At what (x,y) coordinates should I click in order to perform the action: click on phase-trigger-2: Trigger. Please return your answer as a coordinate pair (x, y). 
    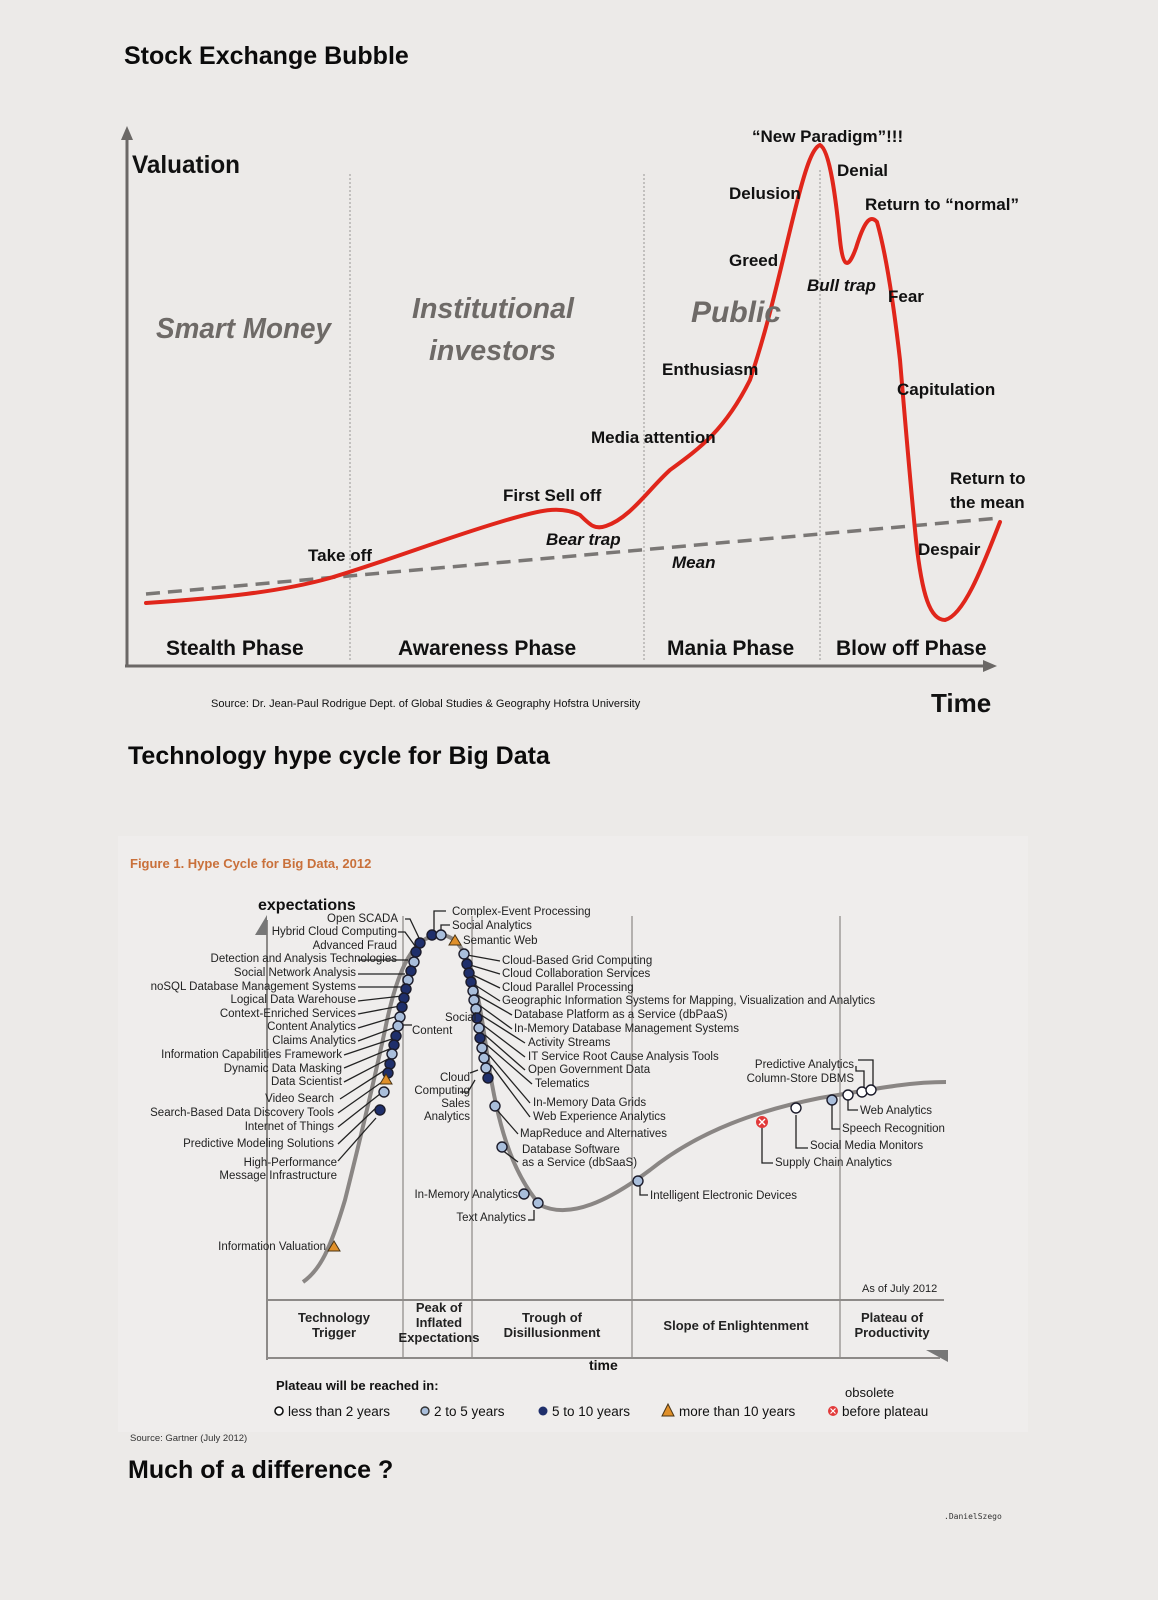
    Looking at the image, I should click on (334, 1332).